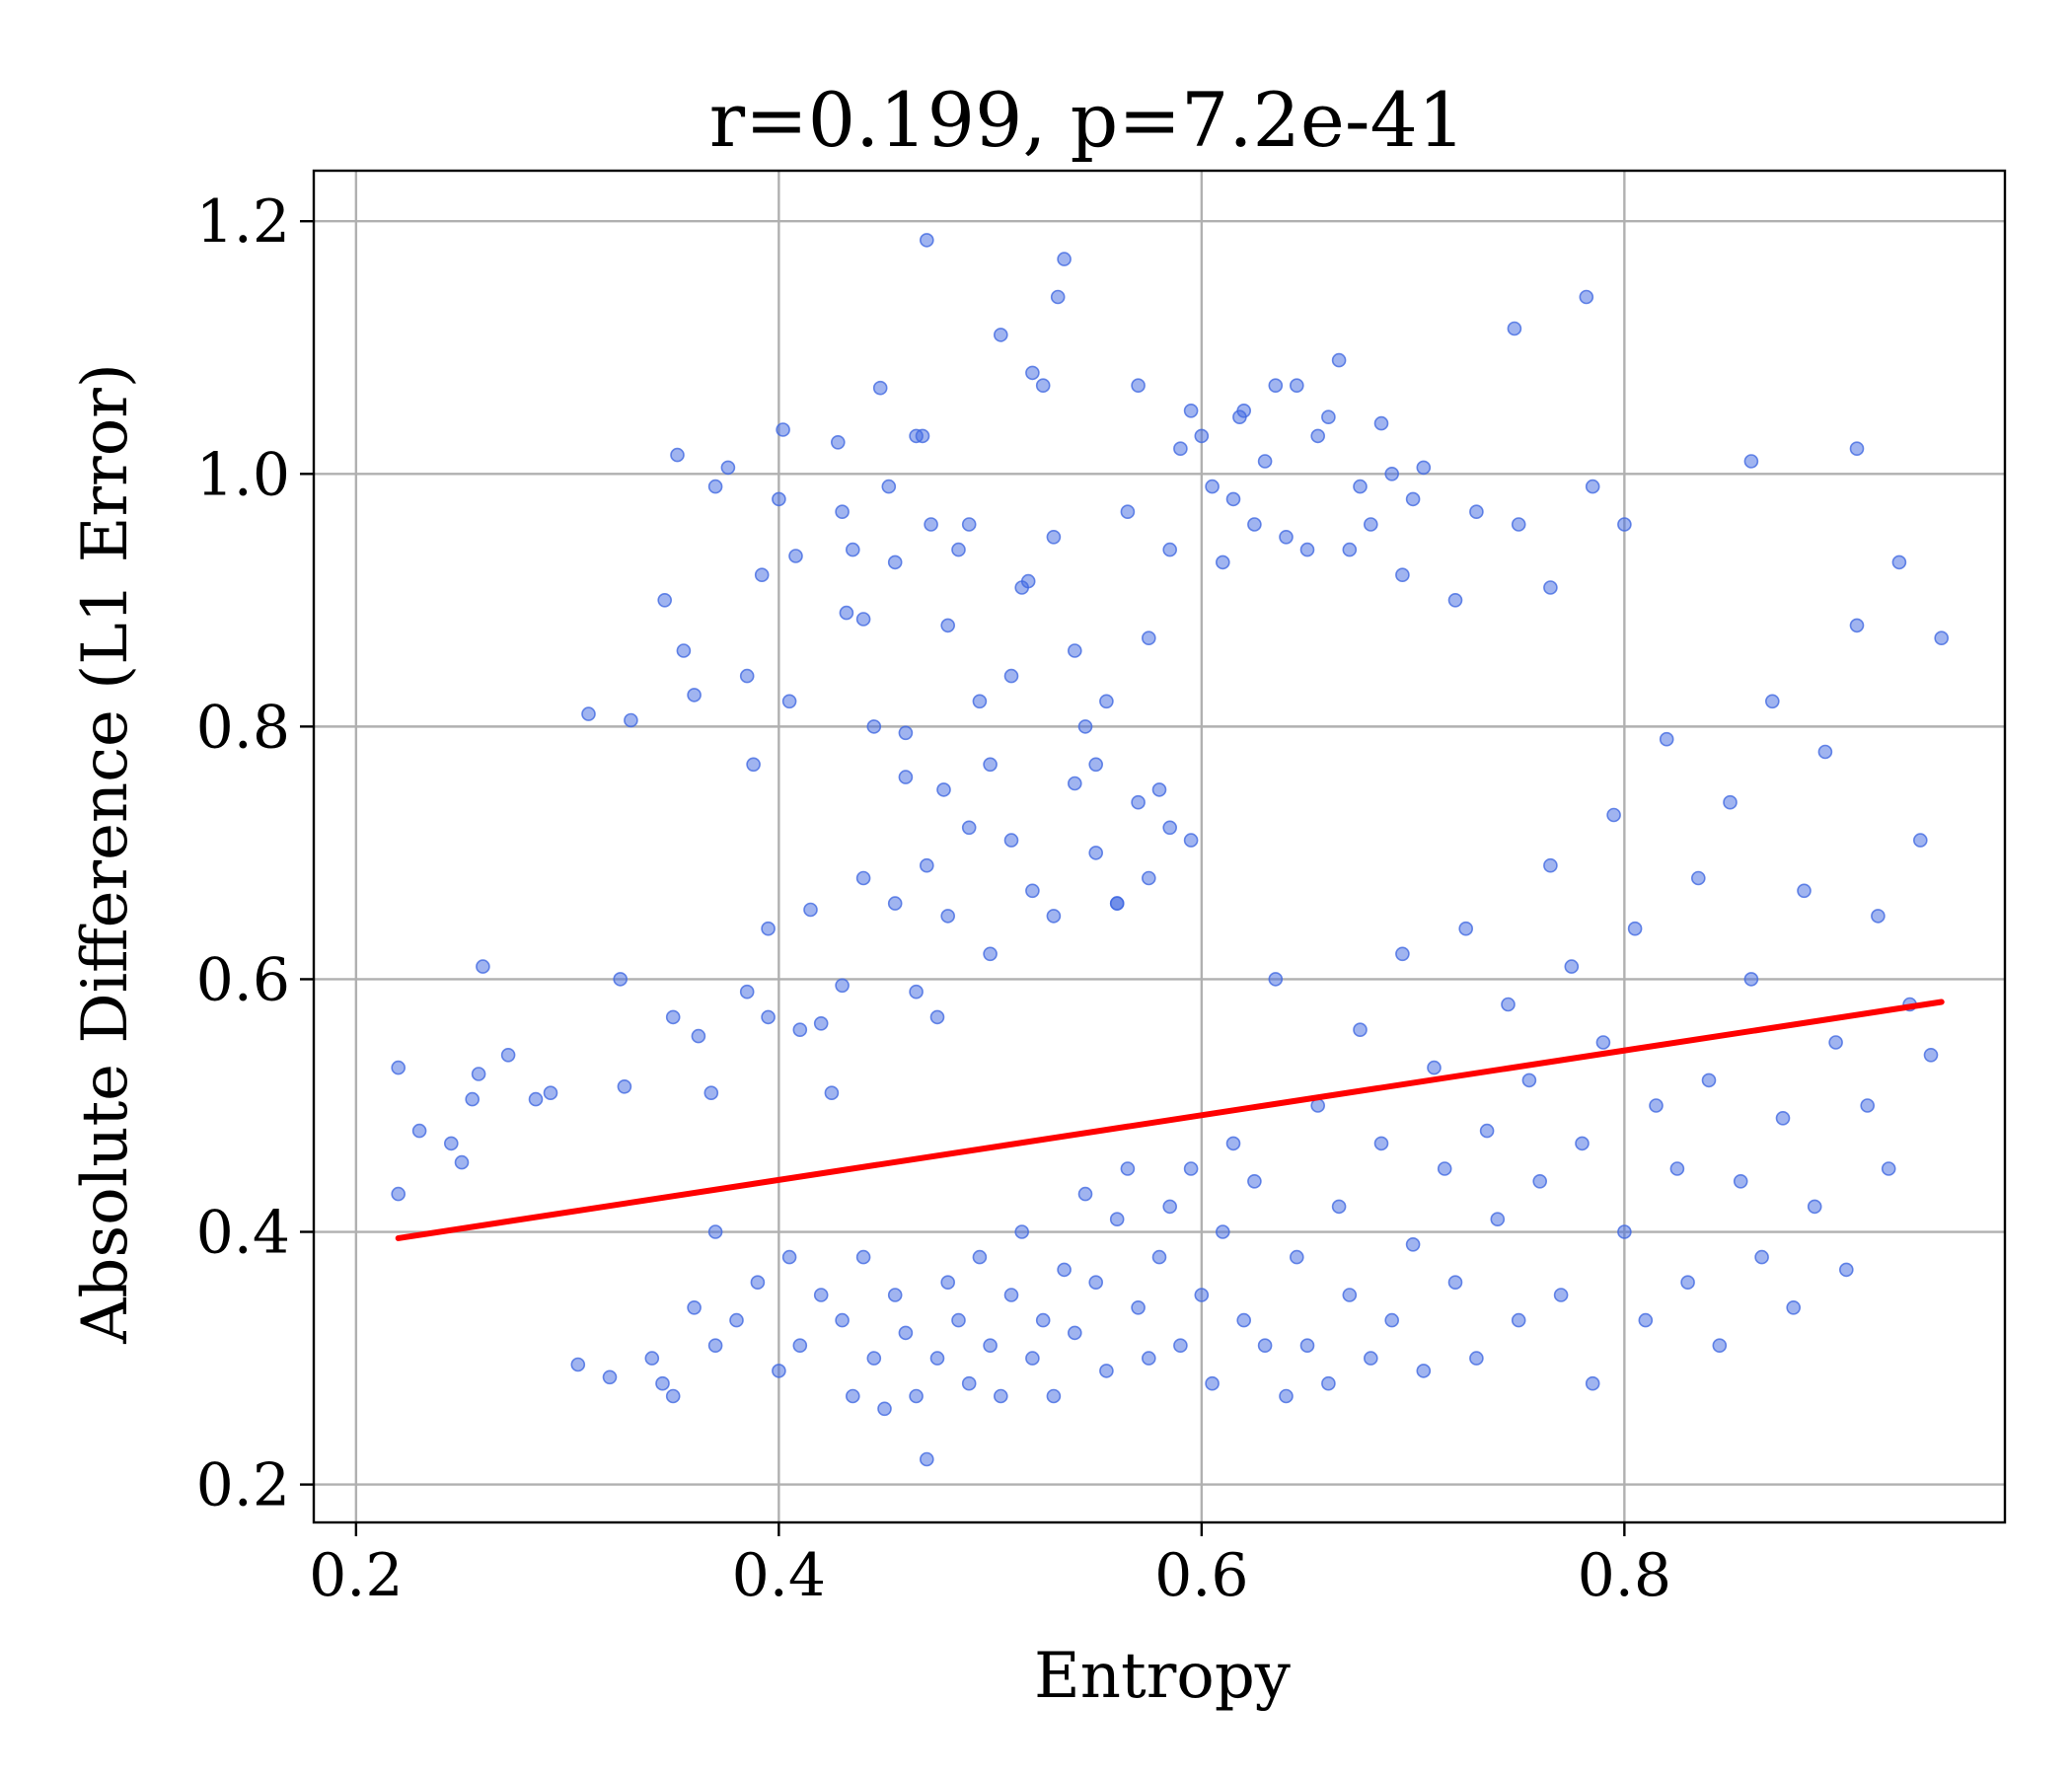  I want to click on x-axis-label: Entropy, so click(1163, 1677).